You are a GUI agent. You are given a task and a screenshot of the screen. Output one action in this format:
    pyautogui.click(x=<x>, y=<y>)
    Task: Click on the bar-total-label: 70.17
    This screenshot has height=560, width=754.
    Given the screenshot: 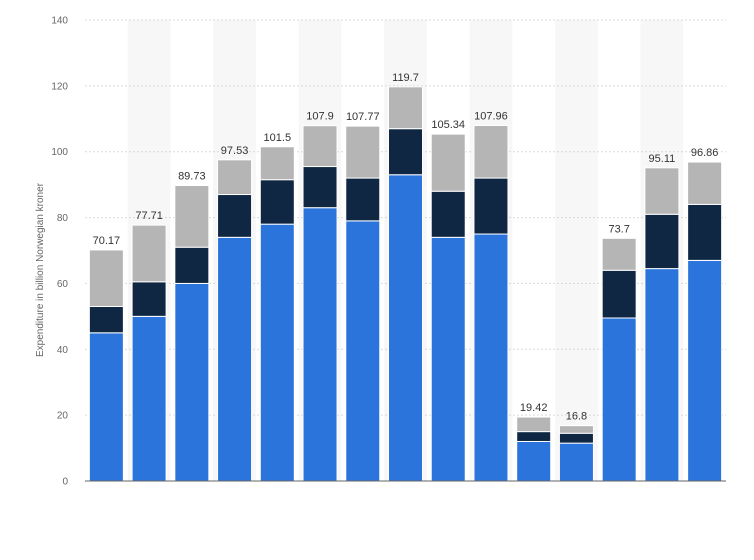 What is the action you would take?
    pyautogui.click(x=107, y=241)
    